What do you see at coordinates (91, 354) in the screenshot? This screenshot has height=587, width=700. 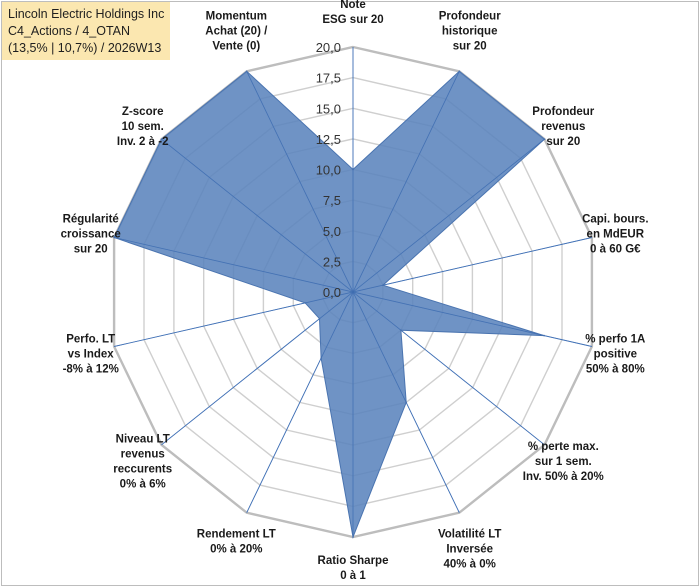 I see `axis-label: Perfo. LT vs Index -8% à 12%` at bounding box center [91, 354].